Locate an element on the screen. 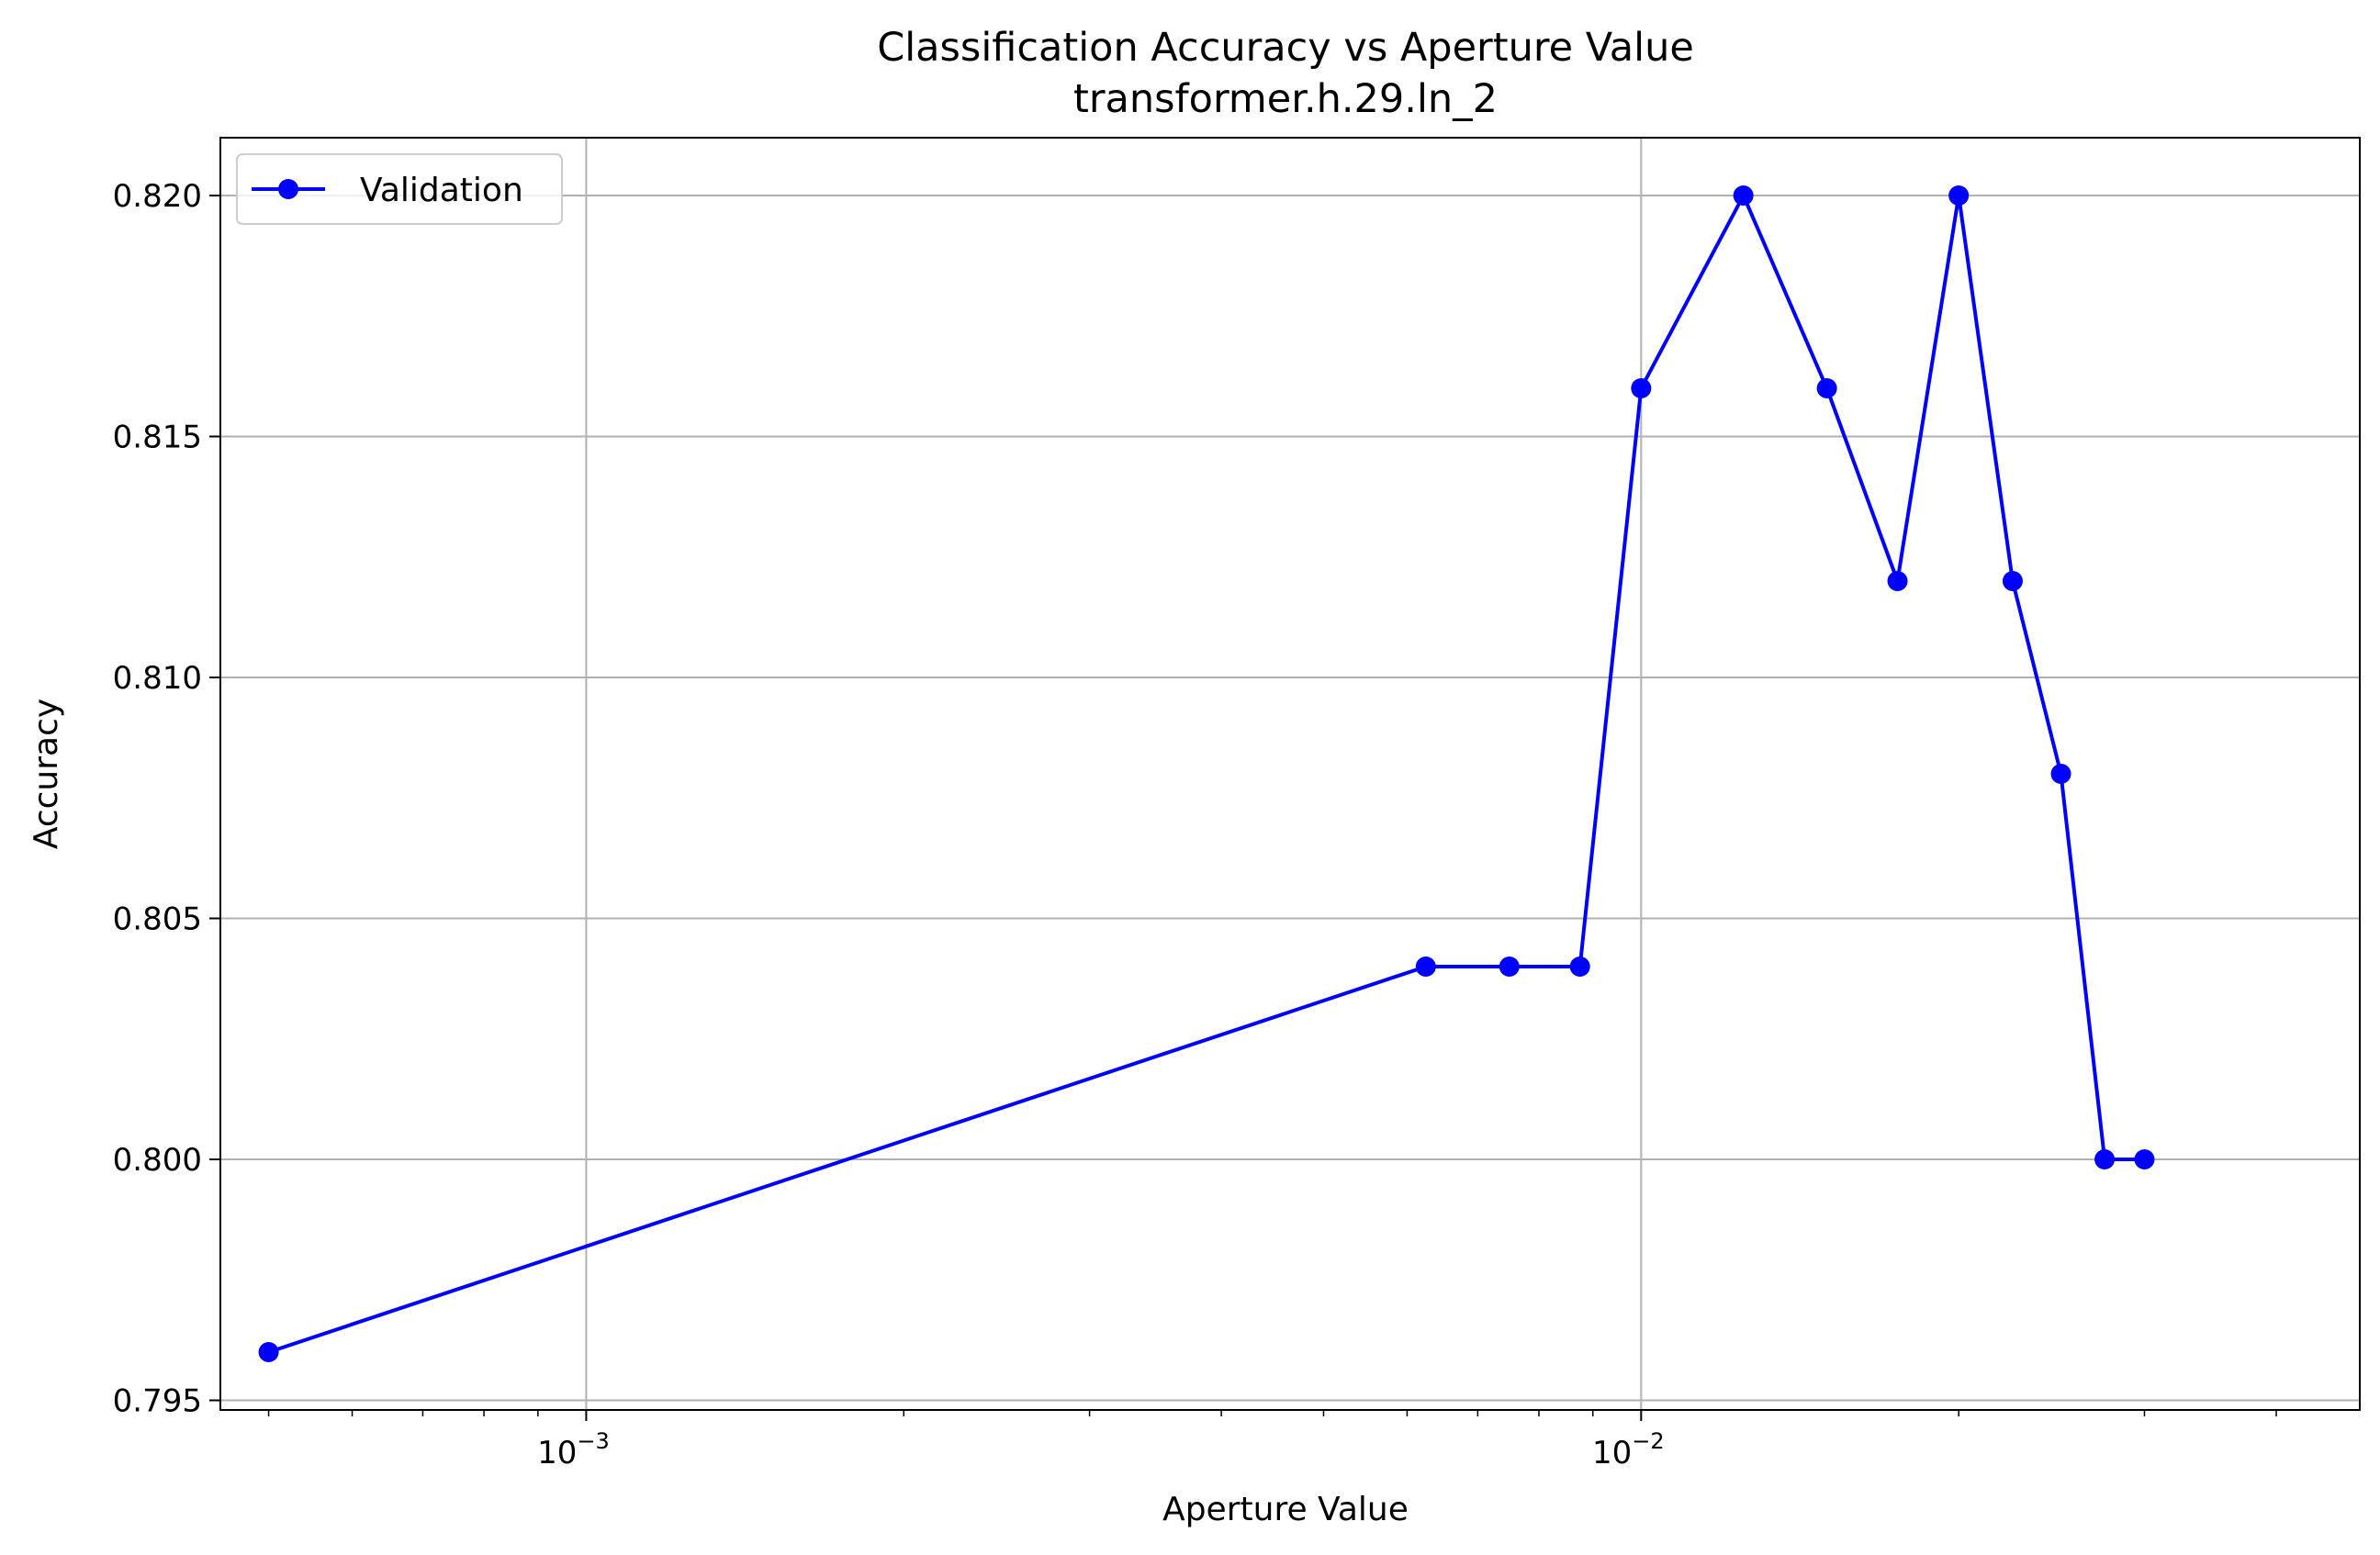  x-tick-label: 10⁻³ is located at coordinates (573, 1450).